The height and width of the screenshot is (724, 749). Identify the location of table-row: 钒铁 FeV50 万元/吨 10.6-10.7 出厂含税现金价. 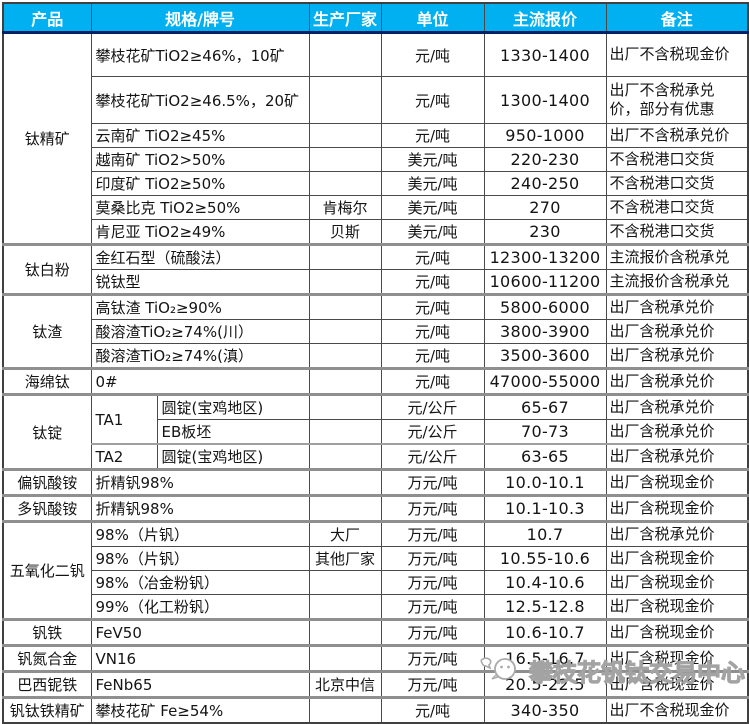
(375, 632).